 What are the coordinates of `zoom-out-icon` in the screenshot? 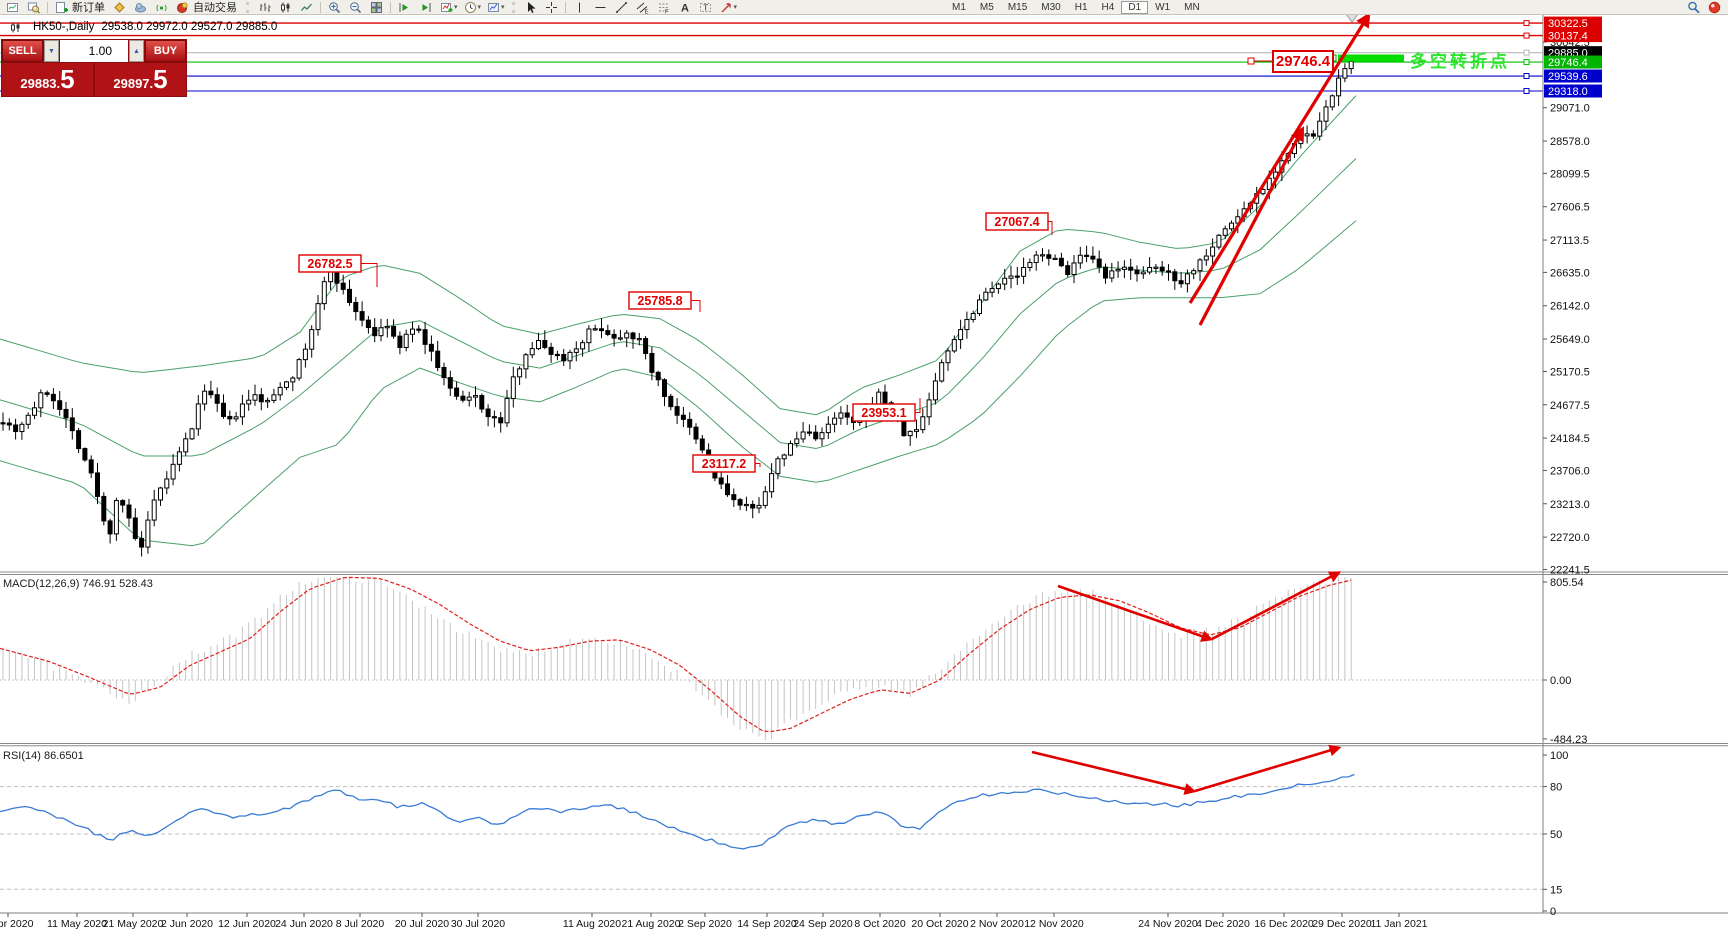 It's located at (355, 7).